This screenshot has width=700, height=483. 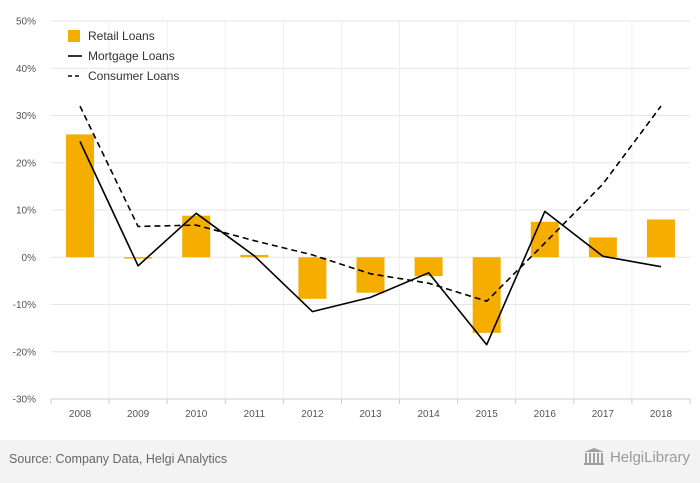 What do you see at coordinates (487, 414) in the screenshot?
I see `x-tick-label: 2015` at bounding box center [487, 414].